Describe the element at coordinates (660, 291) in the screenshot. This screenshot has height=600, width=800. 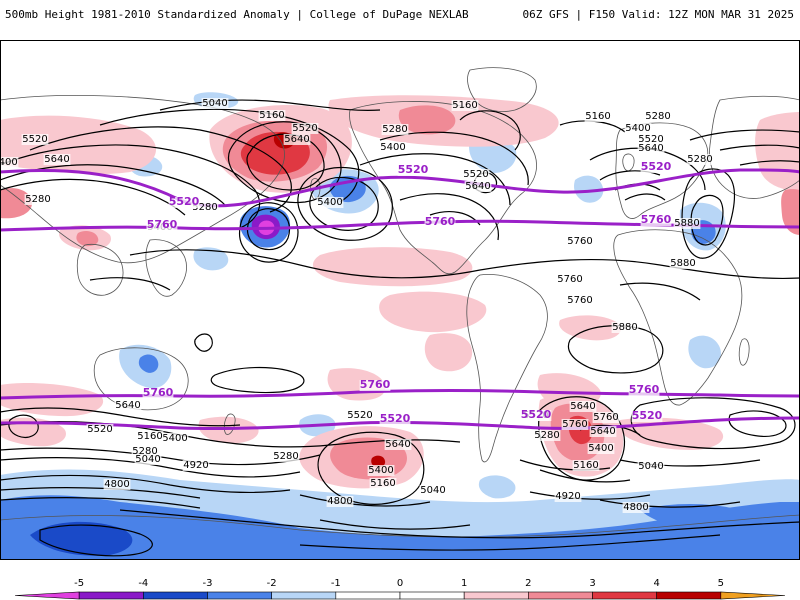
I see `subtropic-5880-east` at that location.